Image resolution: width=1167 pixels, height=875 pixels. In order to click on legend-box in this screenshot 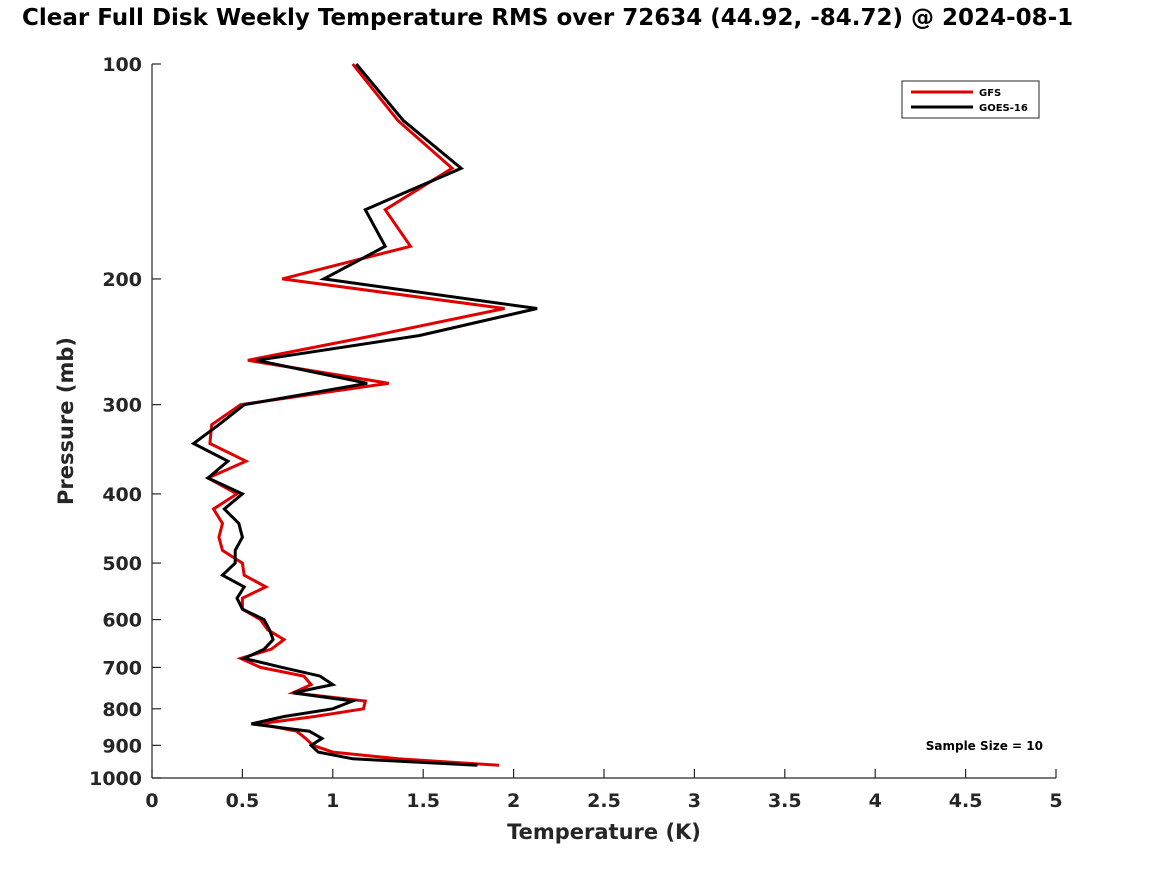, I will do `click(970, 99)`.